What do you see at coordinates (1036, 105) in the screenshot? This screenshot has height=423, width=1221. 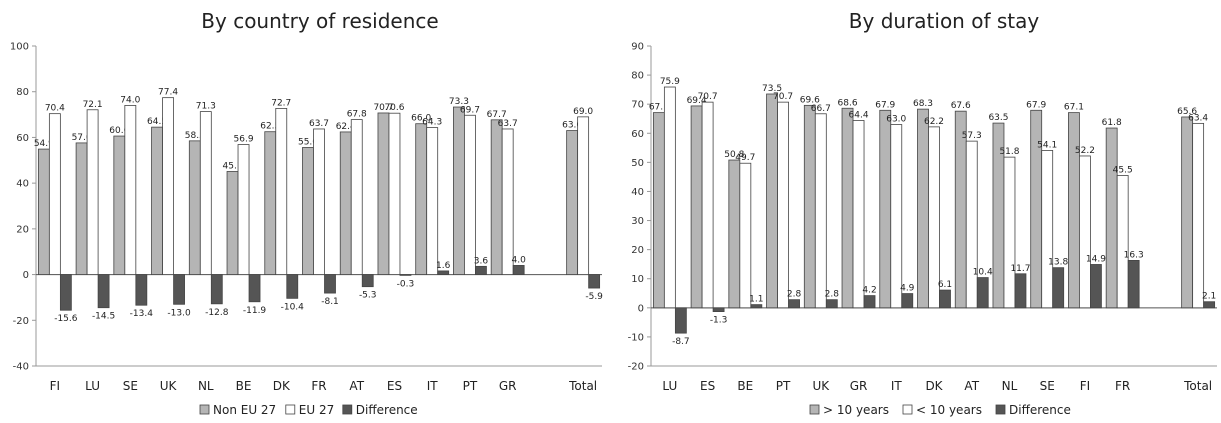 I see `data-label: 67.9` at bounding box center [1036, 105].